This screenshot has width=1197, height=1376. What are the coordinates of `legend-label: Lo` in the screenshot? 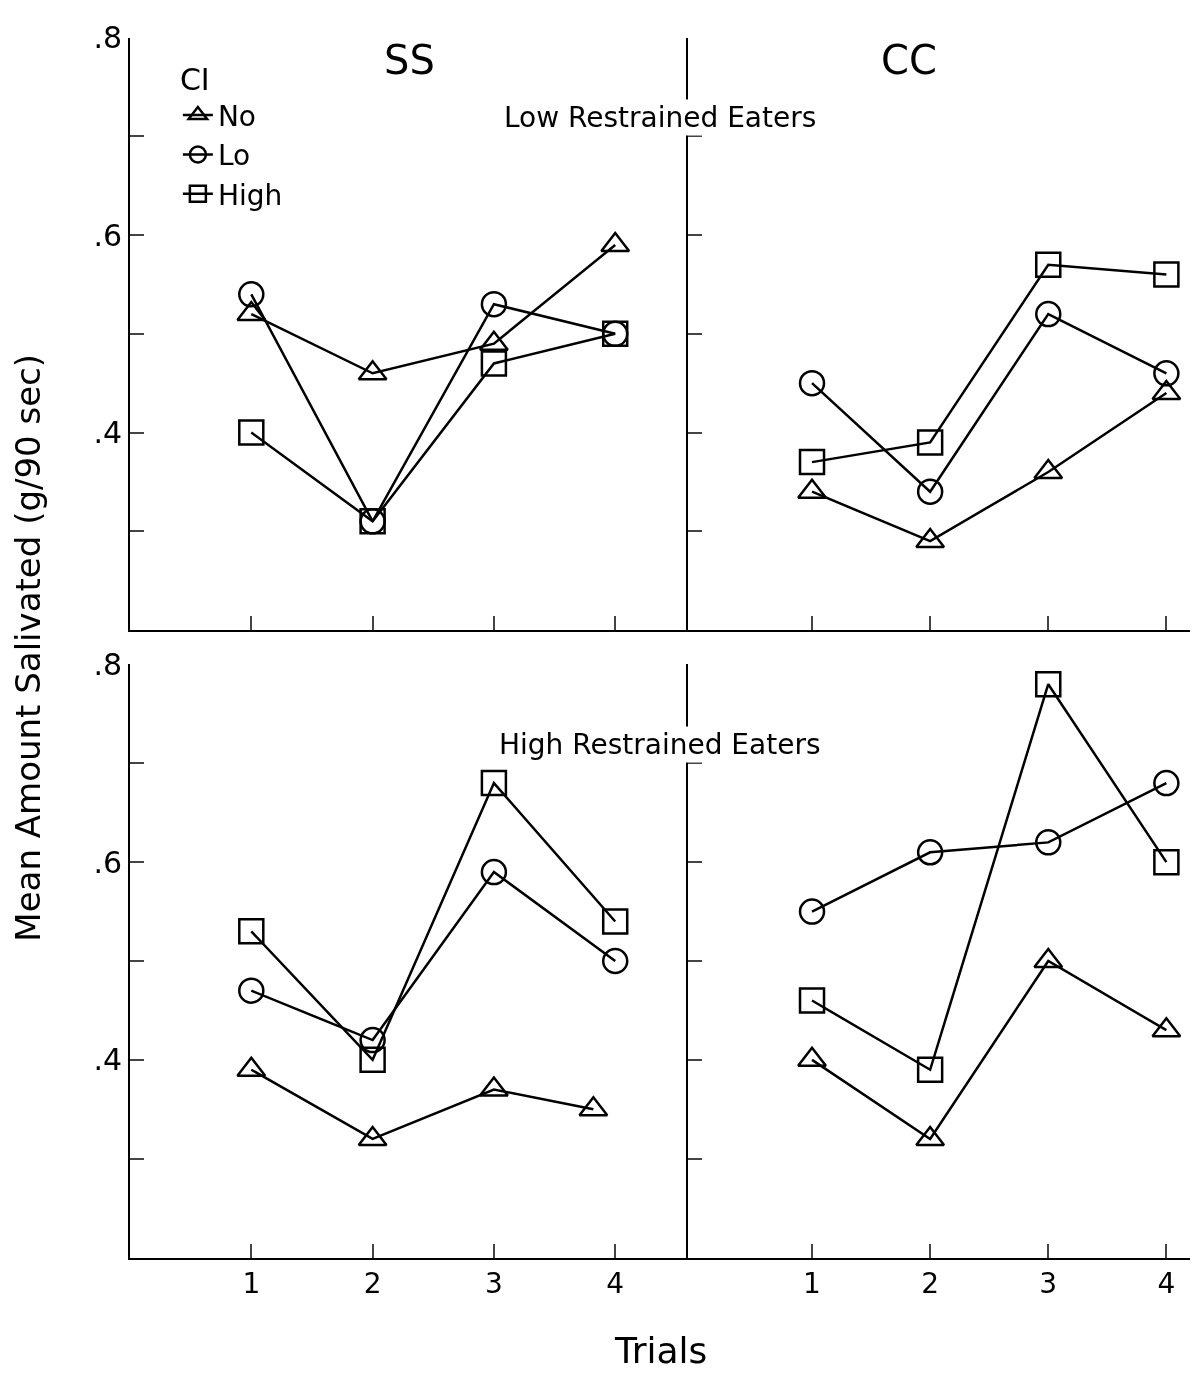 It's located at (234, 156).